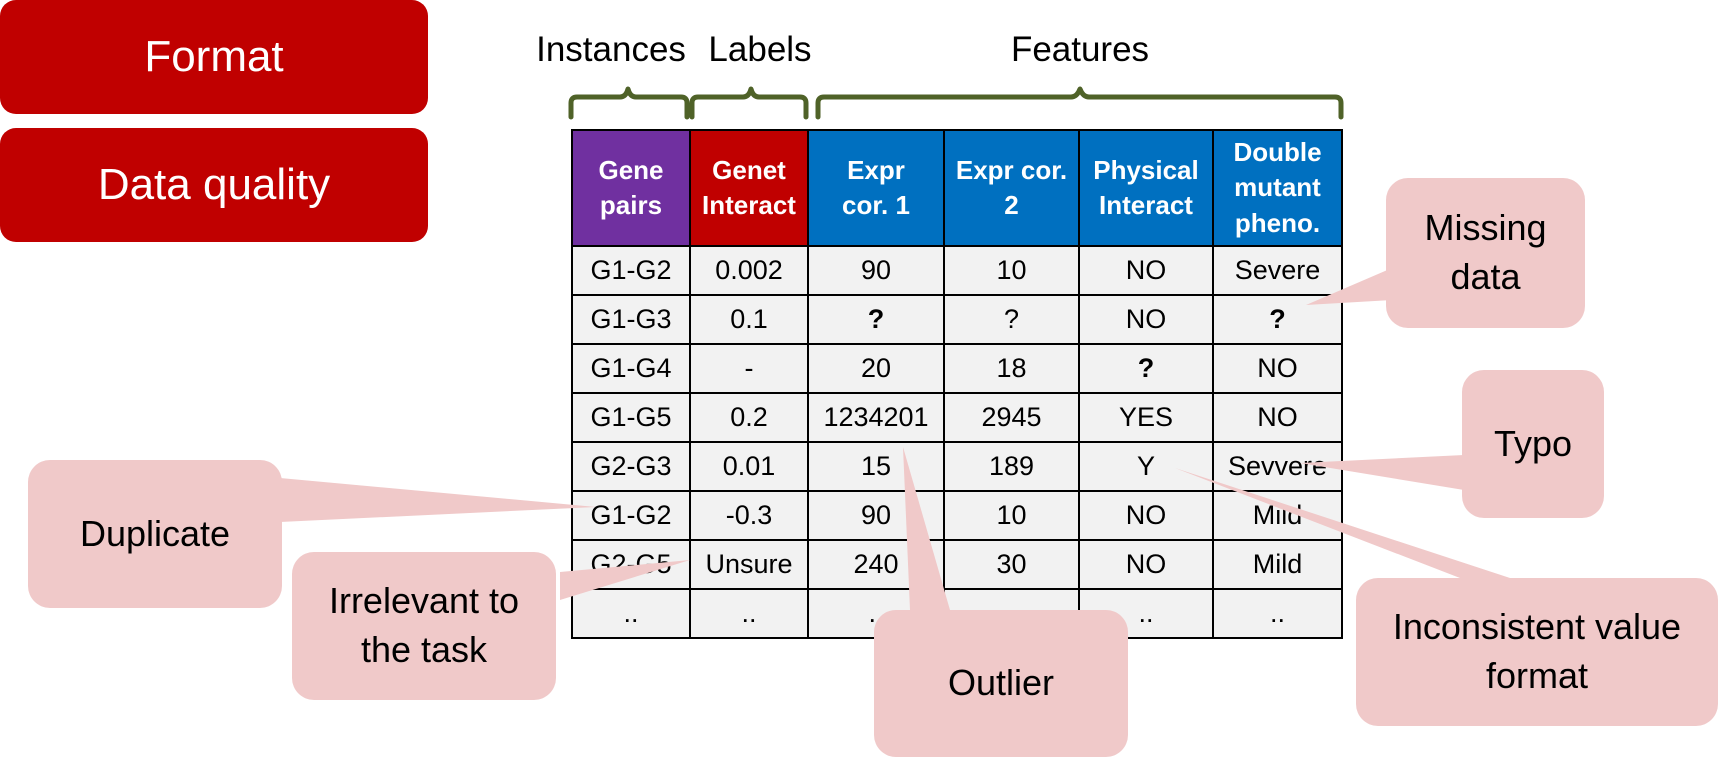 The height and width of the screenshot is (757, 1720). I want to click on callout-text: Duplicate, so click(155, 533).